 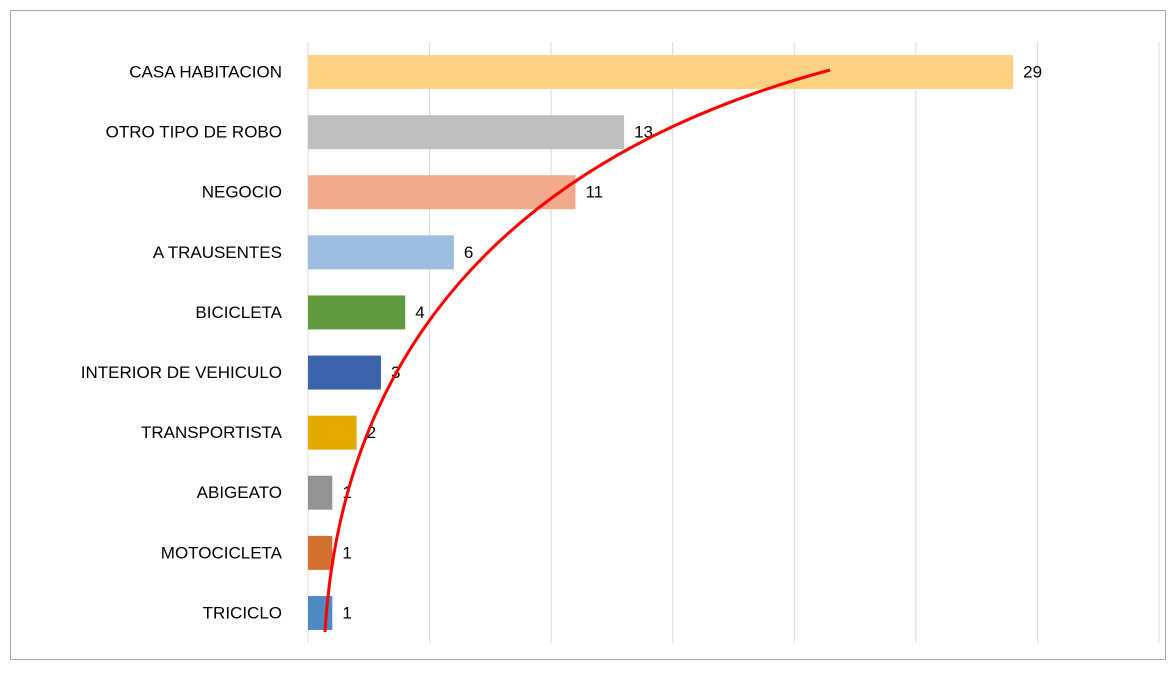 What do you see at coordinates (468, 252) in the screenshot?
I see `data-label: 6` at bounding box center [468, 252].